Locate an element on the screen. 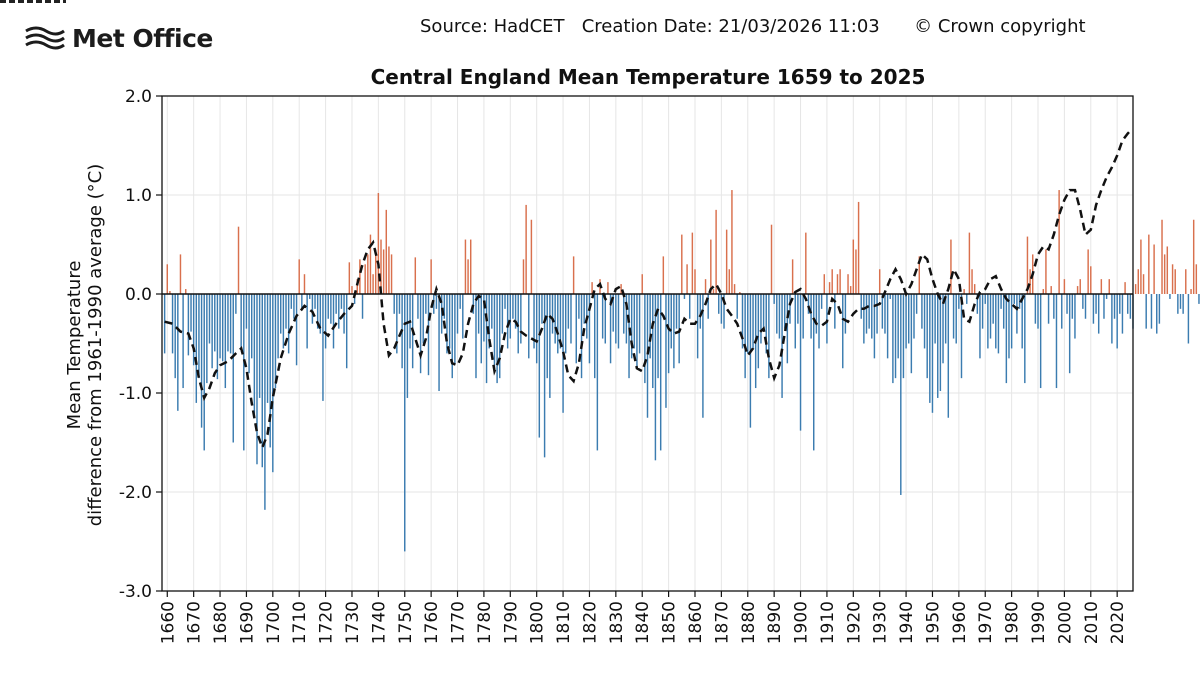 This screenshot has height=683, width=1200. x-tick-label: 1920 is located at coordinates (854, 622).